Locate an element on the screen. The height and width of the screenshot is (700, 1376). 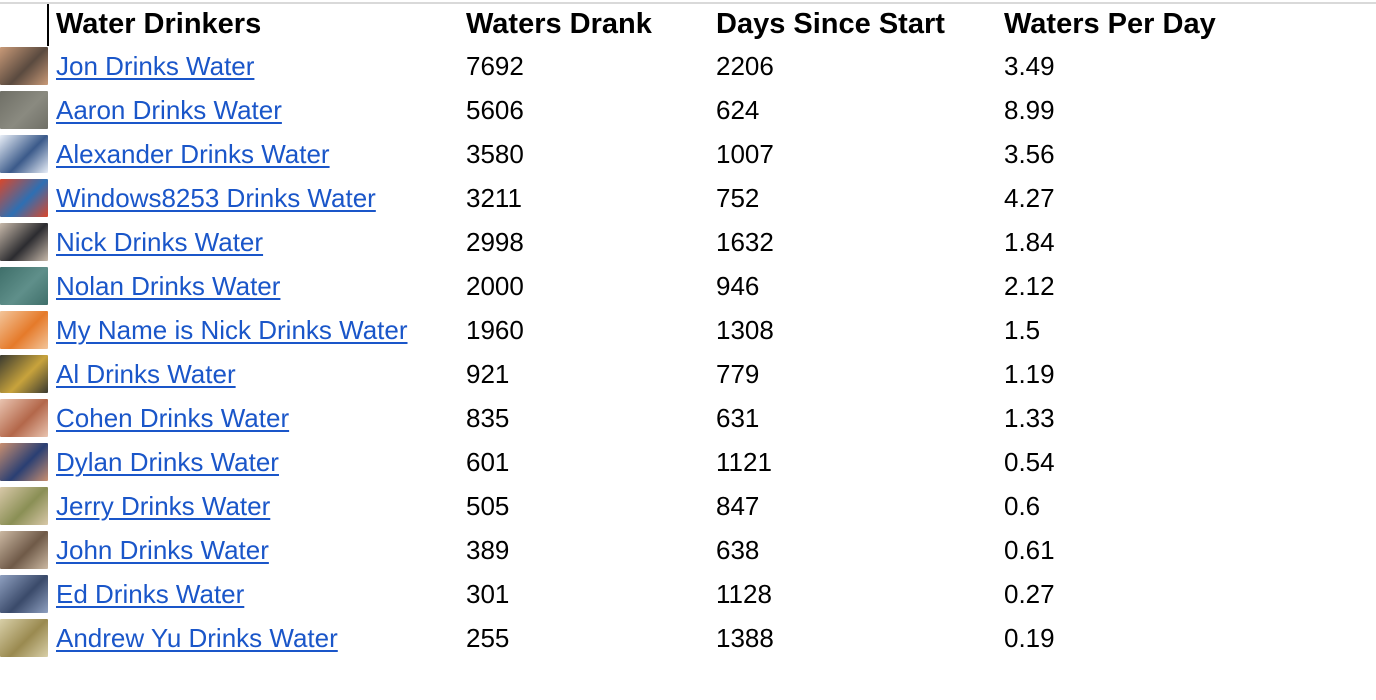
drinker-name-cell: Jerry Drinks Water is located at coordinates (261, 506).